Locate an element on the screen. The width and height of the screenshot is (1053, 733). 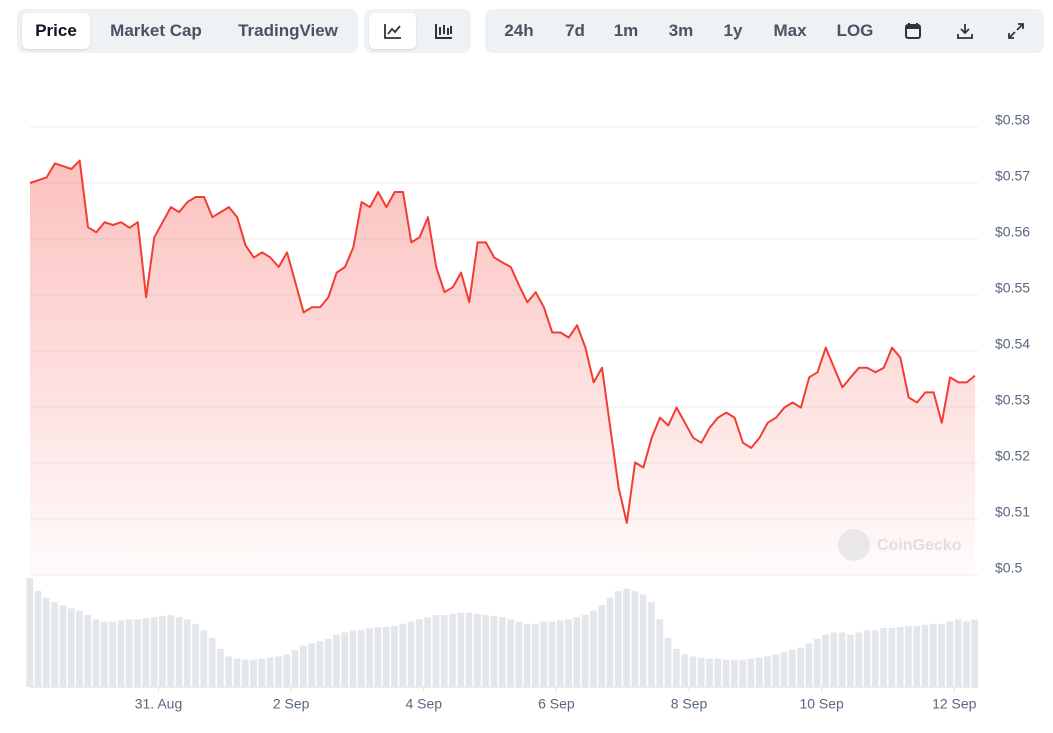
calendar-button is located at coordinates (913, 31).